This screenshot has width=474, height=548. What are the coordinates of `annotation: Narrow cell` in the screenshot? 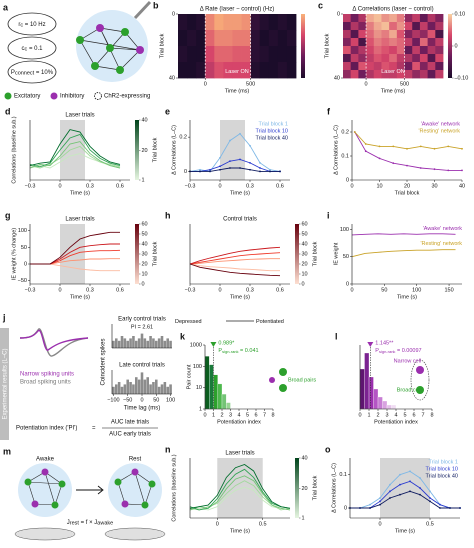 It's located at (408, 361).